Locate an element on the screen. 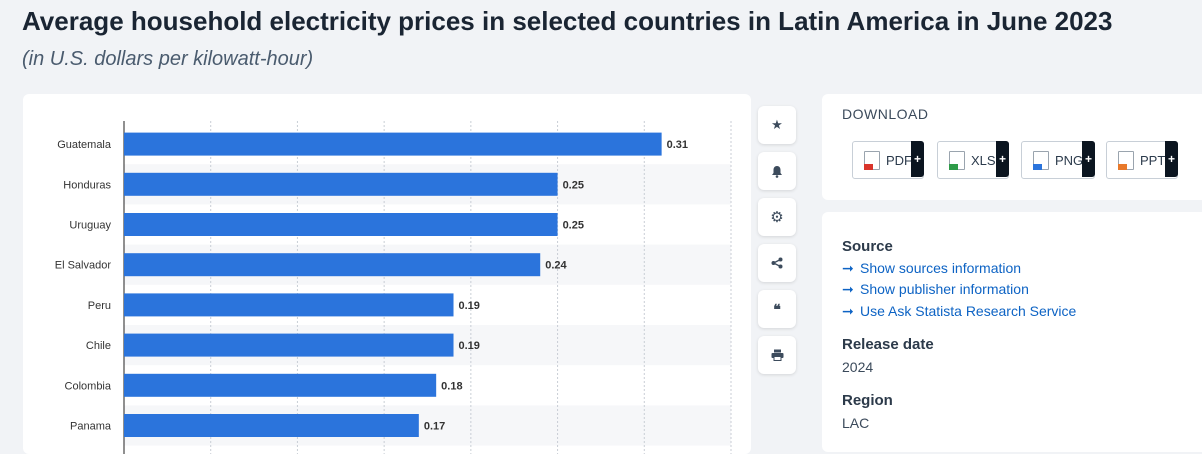 The image size is (1202, 454). notification-button is located at coordinates (777, 171).